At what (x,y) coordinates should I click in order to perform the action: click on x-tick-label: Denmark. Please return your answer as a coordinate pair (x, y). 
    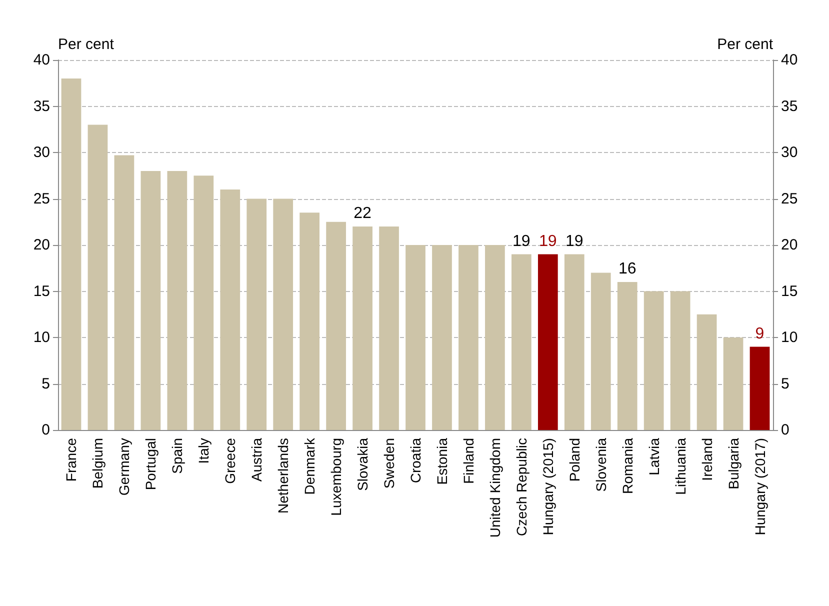
    Looking at the image, I should click on (310, 466).